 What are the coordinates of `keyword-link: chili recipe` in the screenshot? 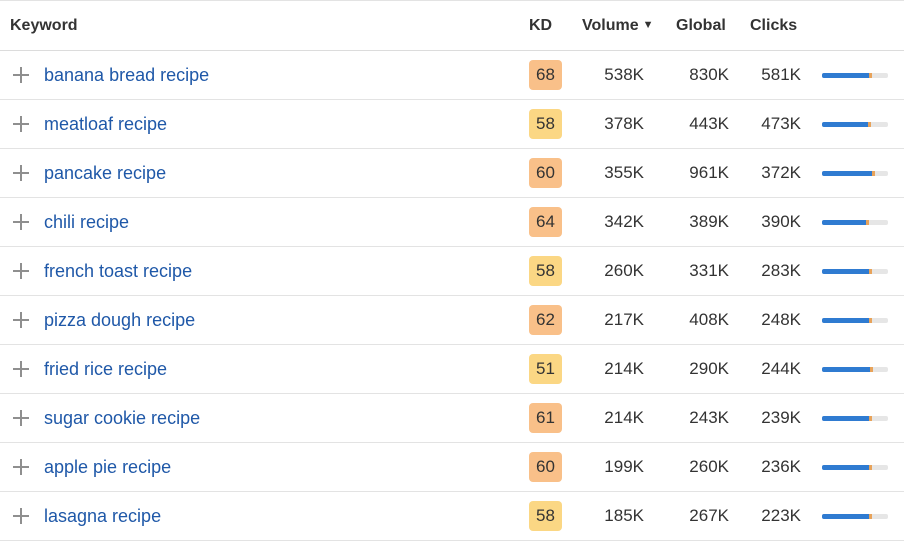 It's located at (87, 222).